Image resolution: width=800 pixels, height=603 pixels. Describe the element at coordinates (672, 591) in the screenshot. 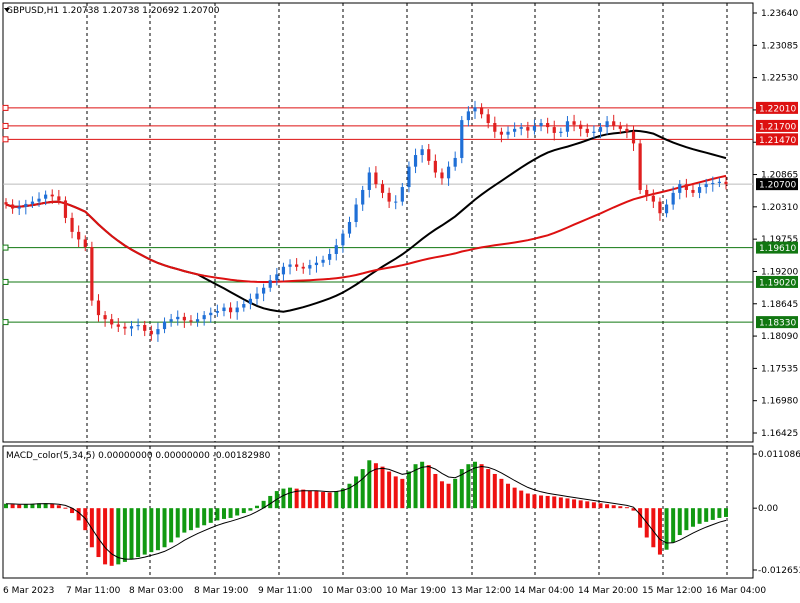

I see `time-label: 15 Mar 12:00` at that location.